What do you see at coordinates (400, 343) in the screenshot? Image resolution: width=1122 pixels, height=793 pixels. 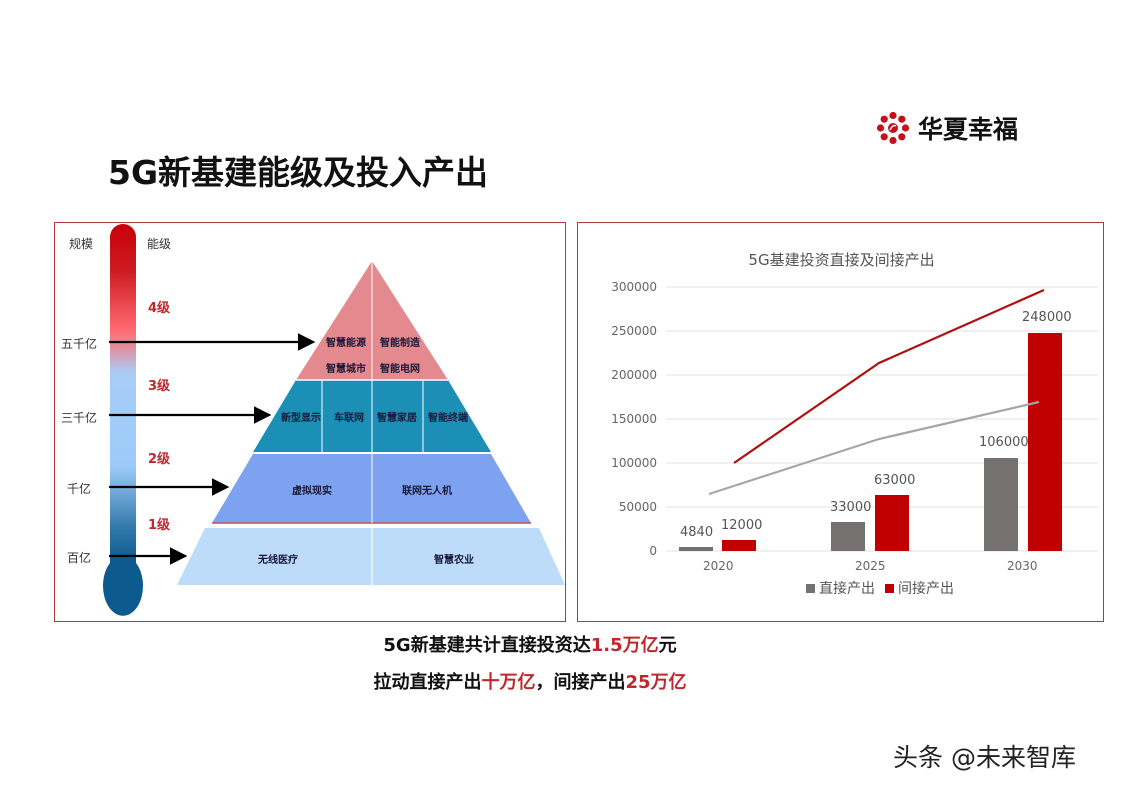 I see `pyramid-item: 智能制造` at bounding box center [400, 343].